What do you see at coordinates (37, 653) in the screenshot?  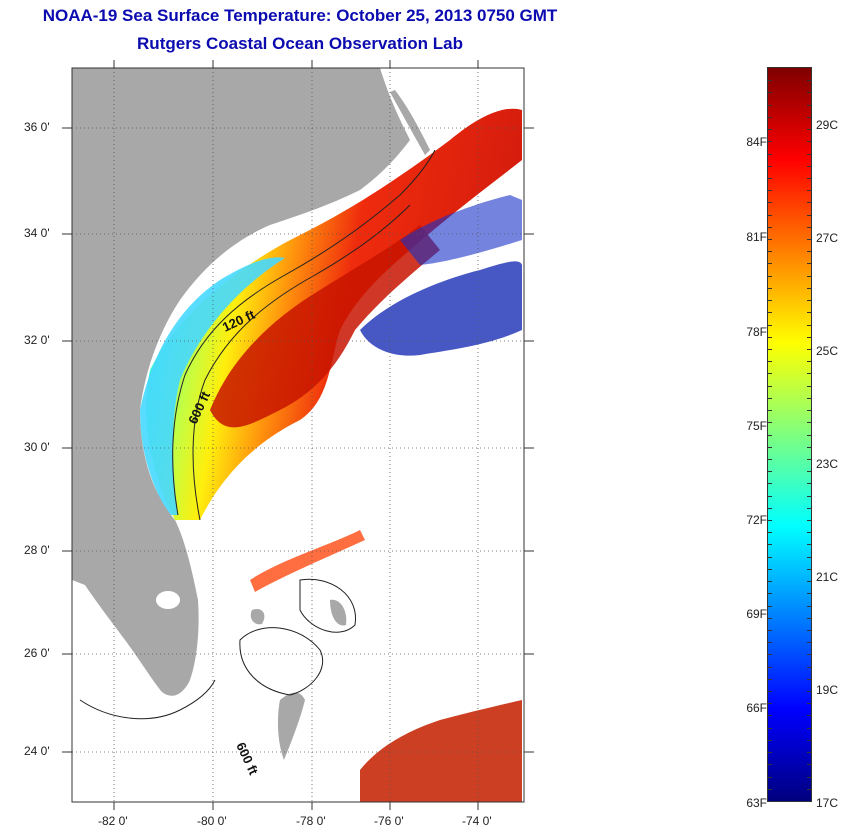 I see `lat-label: 26 0'` at bounding box center [37, 653].